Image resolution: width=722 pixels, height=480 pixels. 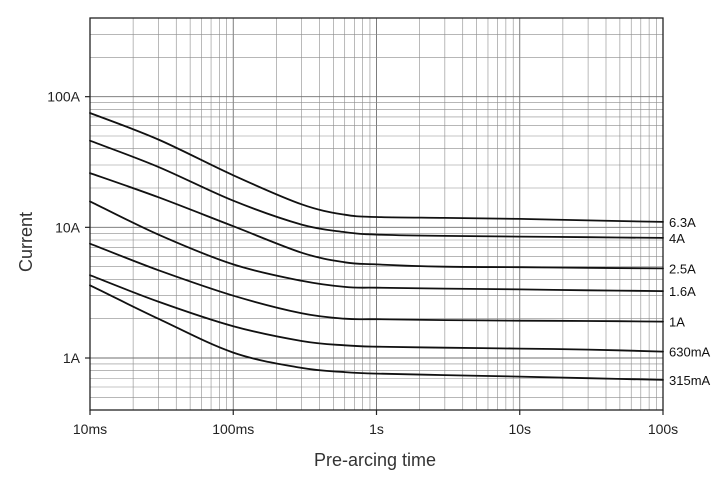 What do you see at coordinates (682, 291) in the screenshot?
I see `series-label-1.6A: 1.6A` at bounding box center [682, 291].